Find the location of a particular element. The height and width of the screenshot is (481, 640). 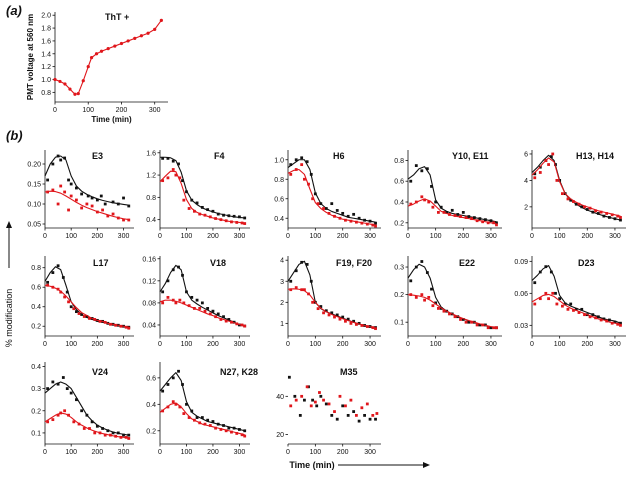

chart-h13-h14: 0 100 200 300 2 4 6 H13, H14 is located at coordinates (575, 195).